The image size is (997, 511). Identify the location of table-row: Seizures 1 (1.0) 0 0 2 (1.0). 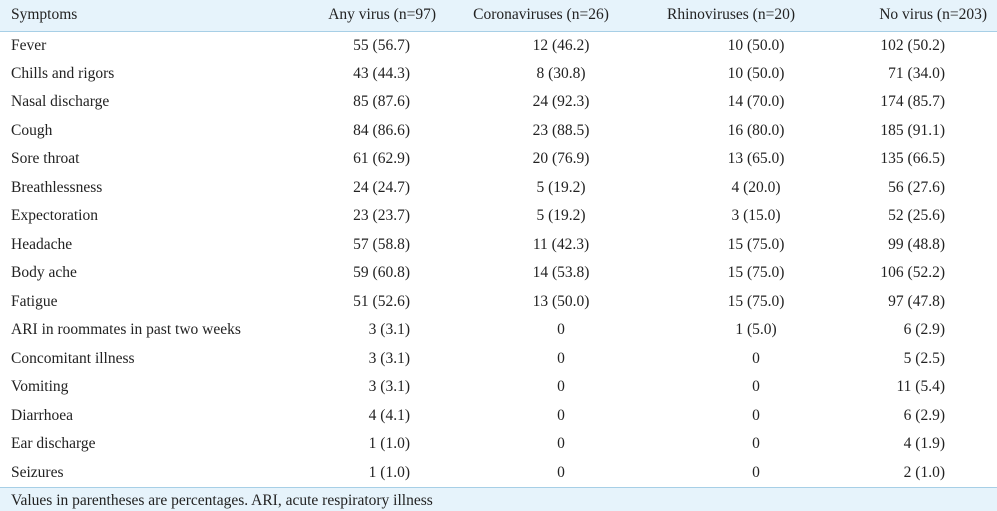
(498, 473).